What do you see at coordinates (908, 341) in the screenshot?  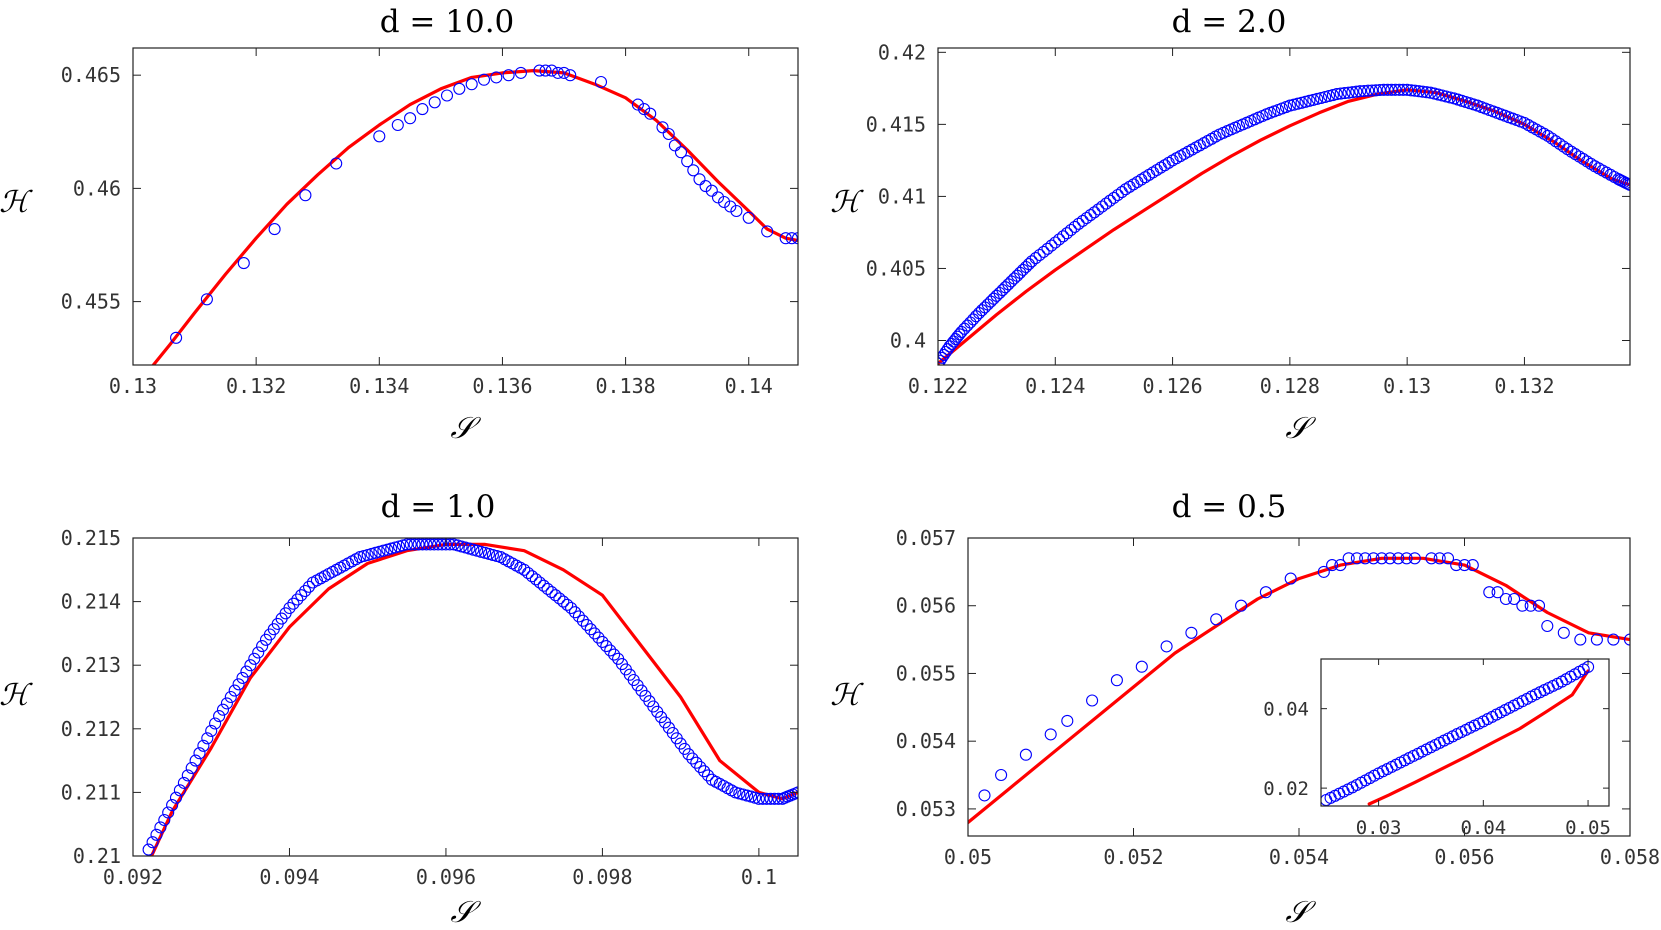 I see `y-tick-label: 0.4` at bounding box center [908, 341].